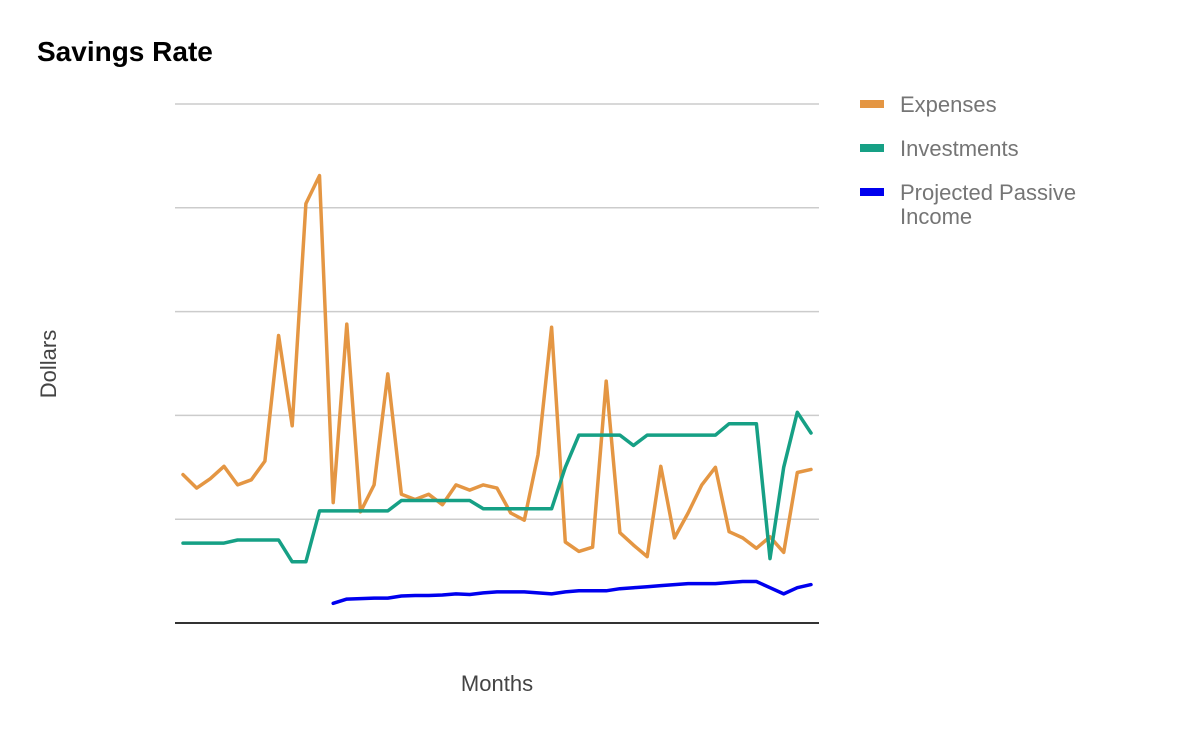 The width and height of the screenshot is (1192, 732). What do you see at coordinates (988, 204) in the screenshot?
I see `legend-label: Projected Passive Income` at bounding box center [988, 204].